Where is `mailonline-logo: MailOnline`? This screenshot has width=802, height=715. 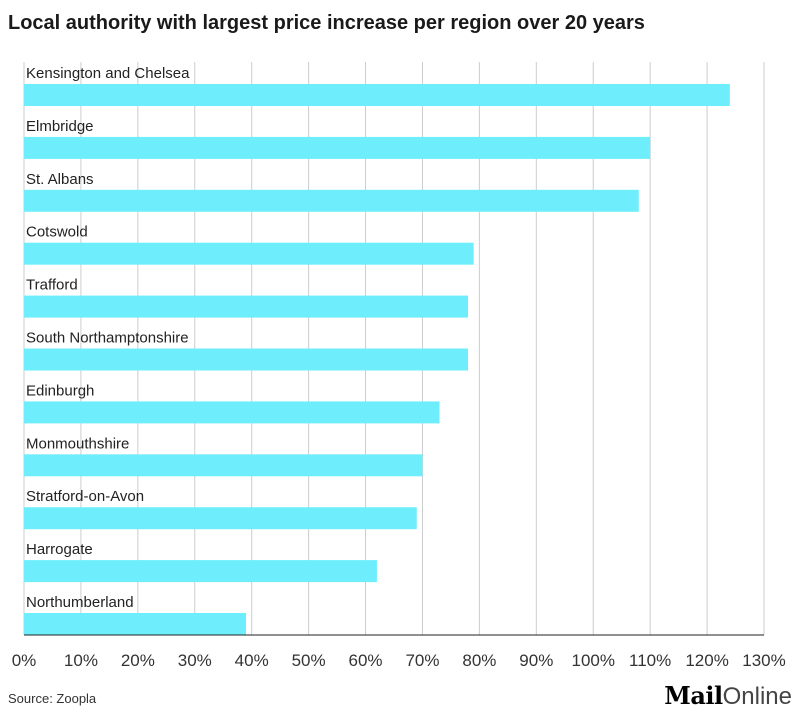 mailonline-logo: MailOnline is located at coordinates (728, 696).